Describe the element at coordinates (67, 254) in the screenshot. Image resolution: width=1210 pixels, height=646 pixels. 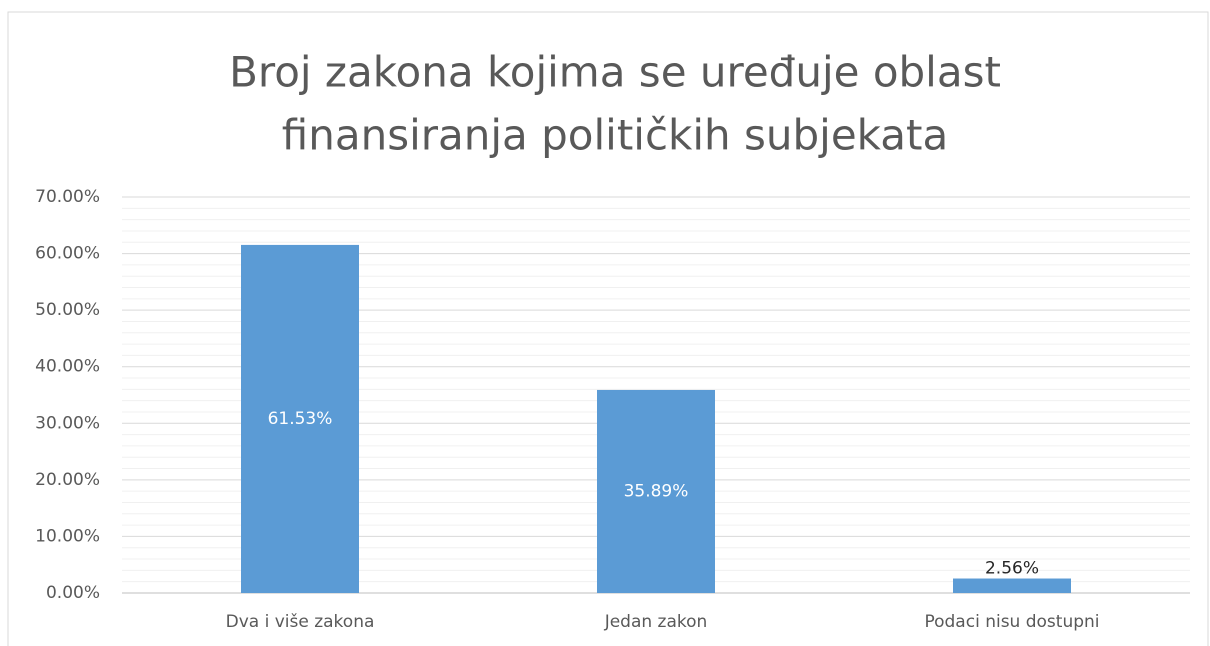
I see `y-tick-label: 60.00%` at that location.